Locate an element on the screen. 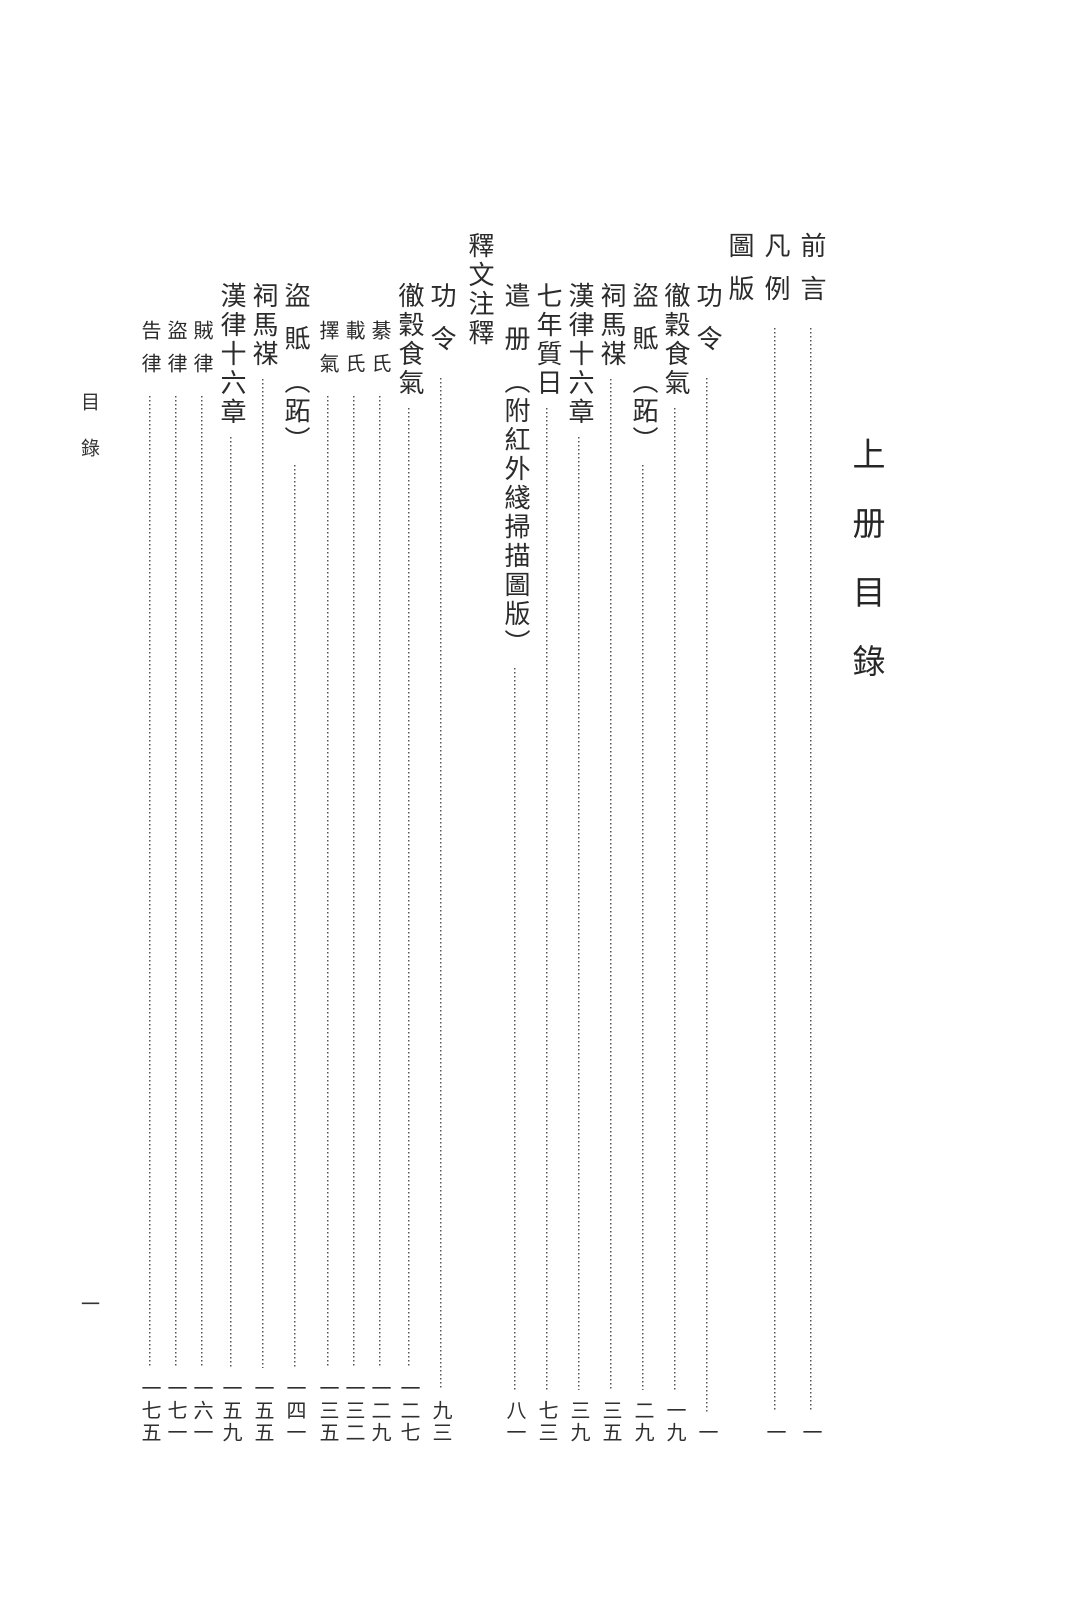 The width and height of the screenshot is (1080, 1599). toc-subentry: 綦氏 一二九 is located at coordinates (380, 838).